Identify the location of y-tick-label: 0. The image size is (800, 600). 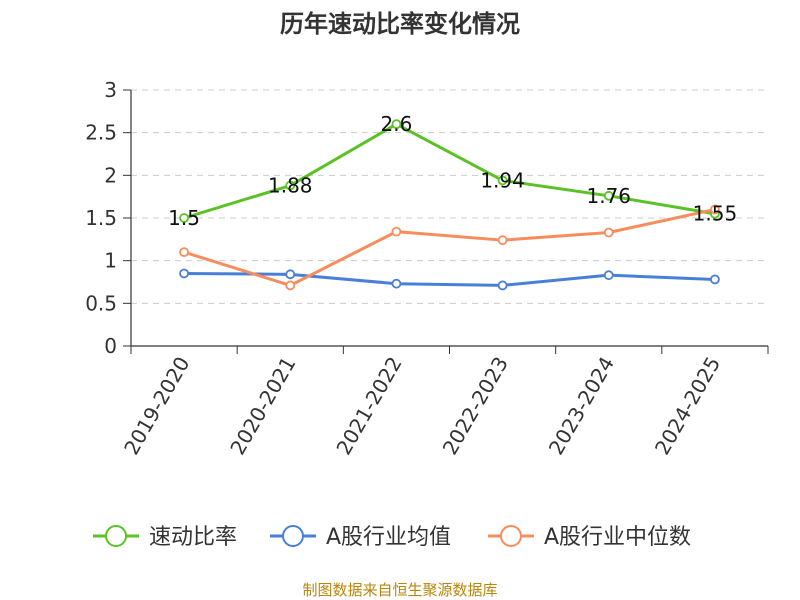
(110, 346).